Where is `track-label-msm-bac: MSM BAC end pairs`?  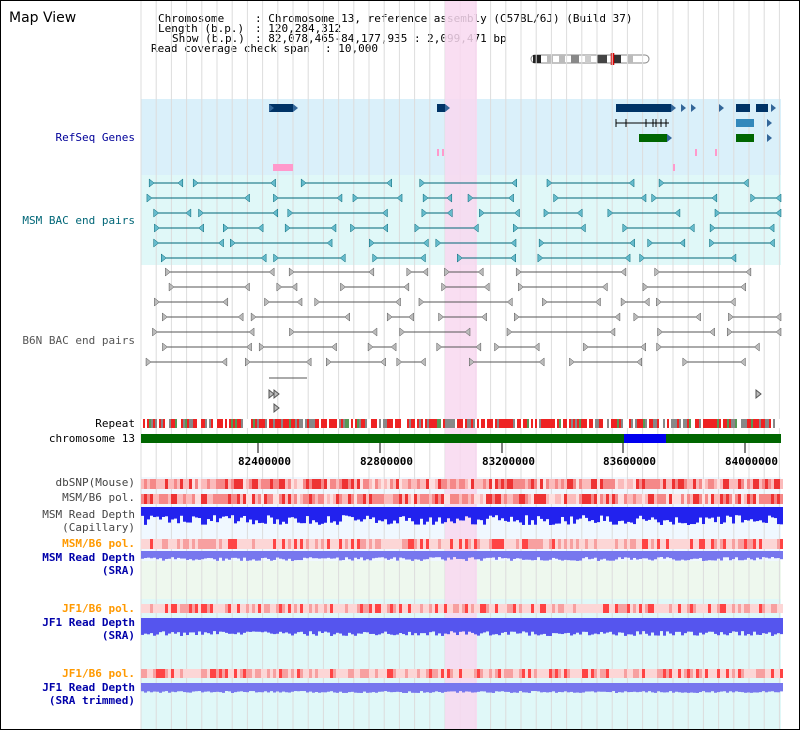 track-label-msm-bac: MSM BAC end pairs is located at coordinates (78, 220).